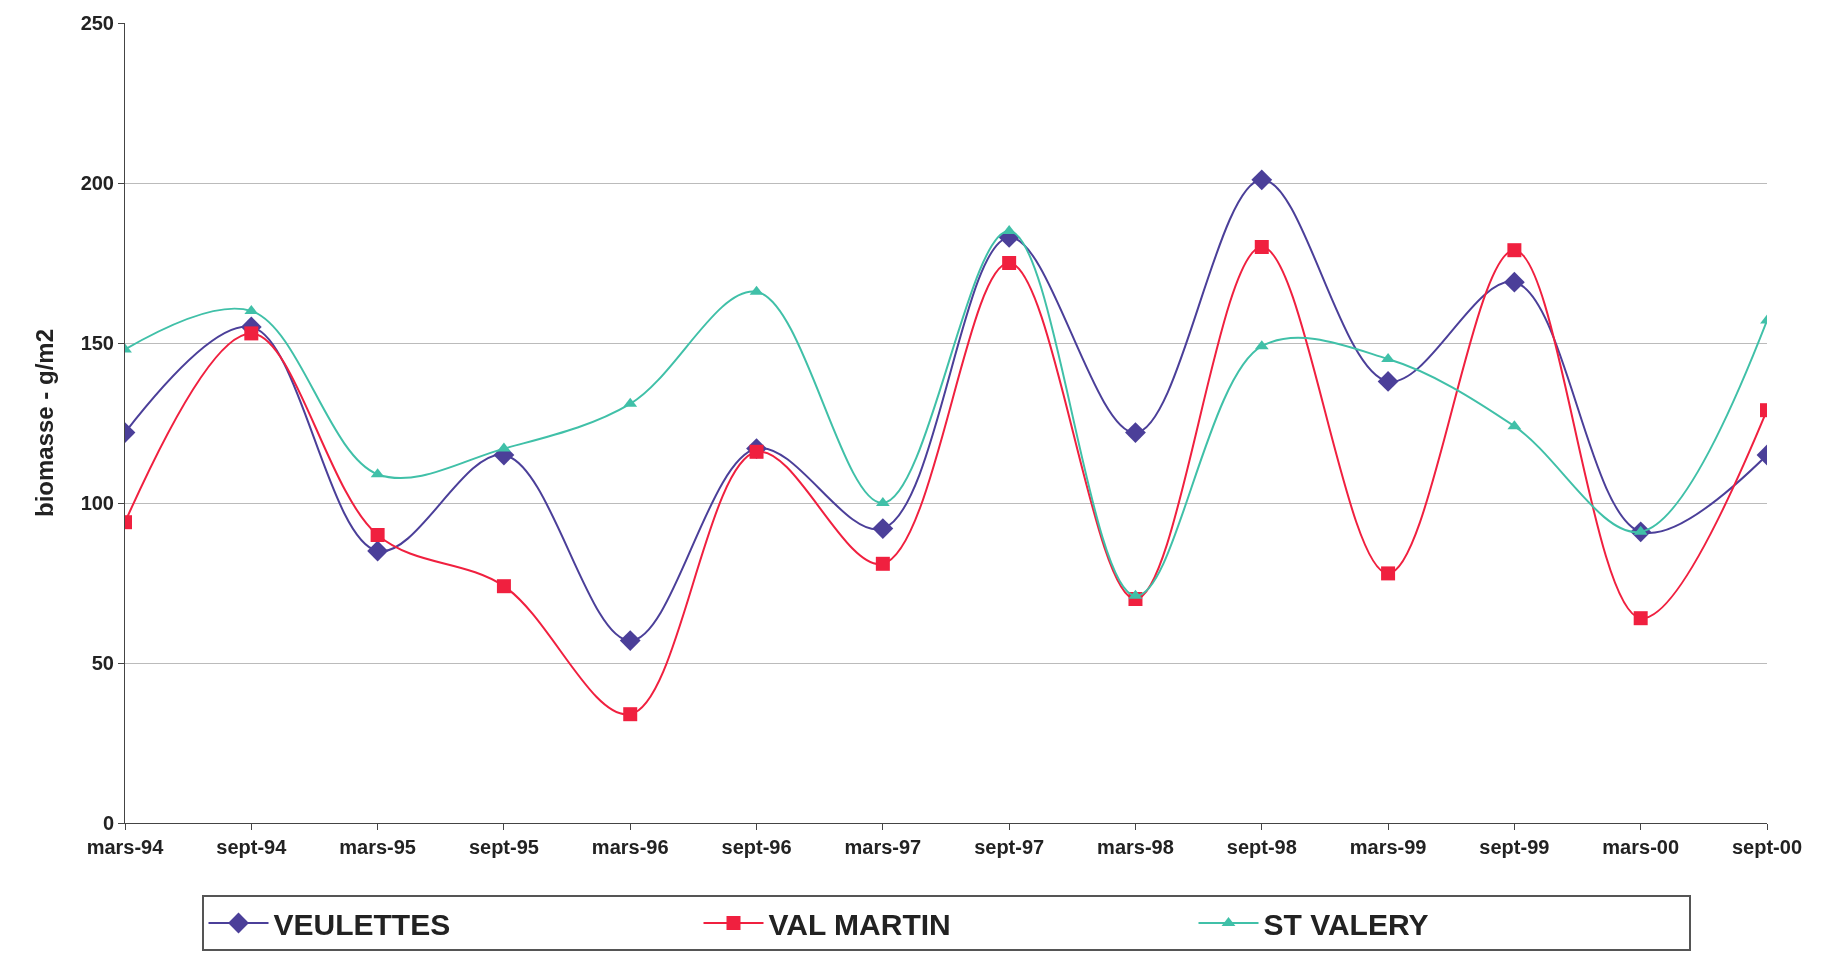 The image size is (1837, 978). What do you see at coordinates (503, 847) in the screenshot?
I see `x-tick-label: sept-95` at bounding box center [503, 847].